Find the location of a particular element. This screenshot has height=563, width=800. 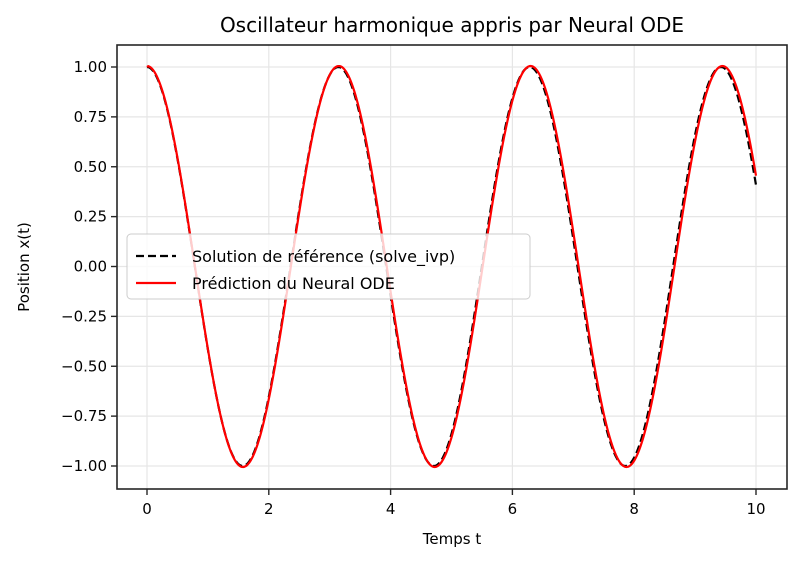

x-axis-ticks: 0 2 4 6 8 10 is located at coordinates (454, 503).